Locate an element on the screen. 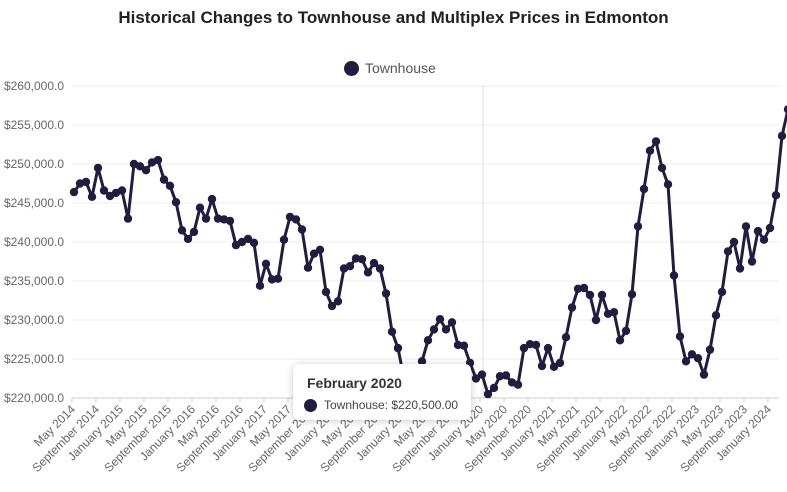 The width and height of the screenshot is (787, 492). tooltip-marker-icon is located at coordinates (310, 405).